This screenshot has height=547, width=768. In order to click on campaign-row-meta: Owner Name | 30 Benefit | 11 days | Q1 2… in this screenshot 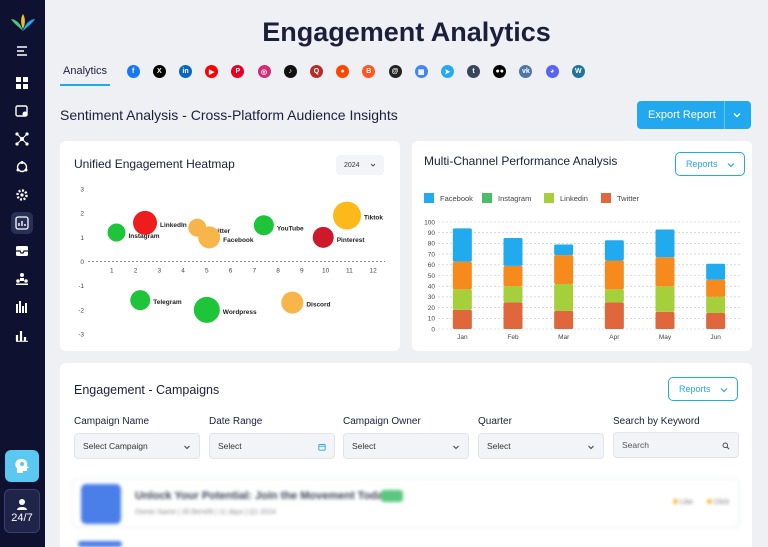, I will do `click(205, 512)`.